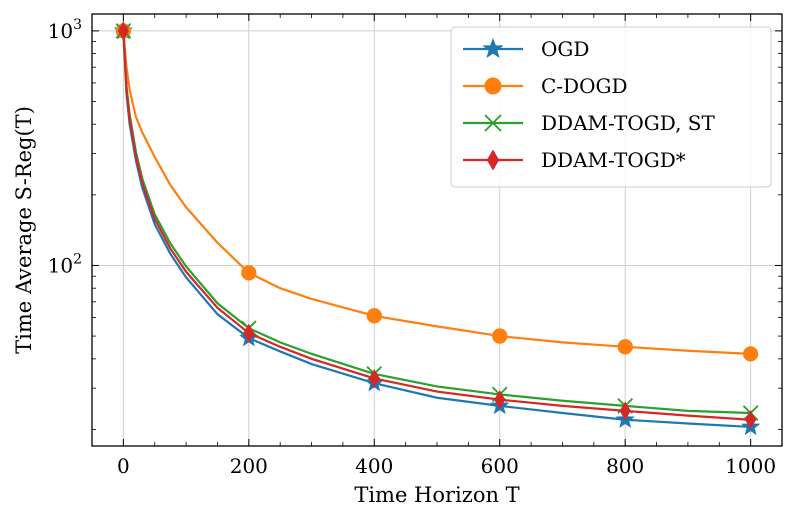 The height and width of the screenshot is (522, 798). Describe the element at coordinates (374, 466) in the screenshot. I see `x-tick-label: 400` at that location.